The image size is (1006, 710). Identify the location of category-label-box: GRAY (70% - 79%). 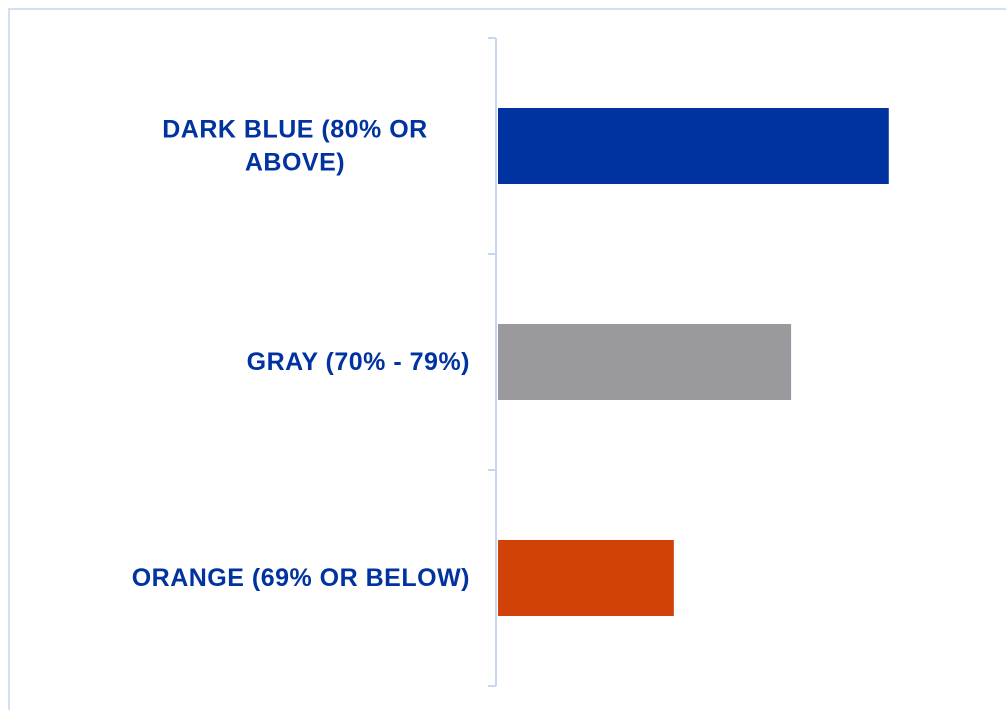
(358, 362).